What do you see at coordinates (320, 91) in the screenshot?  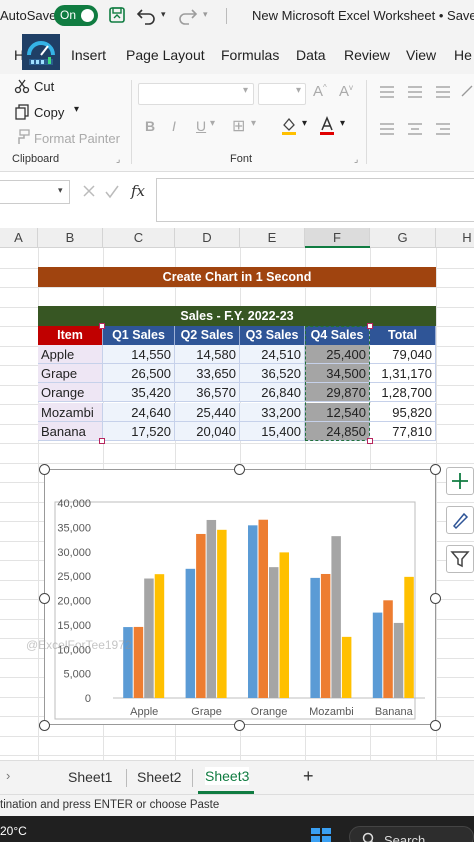 I see `increase-font-icon: A^` at bounding box center [320, 91].